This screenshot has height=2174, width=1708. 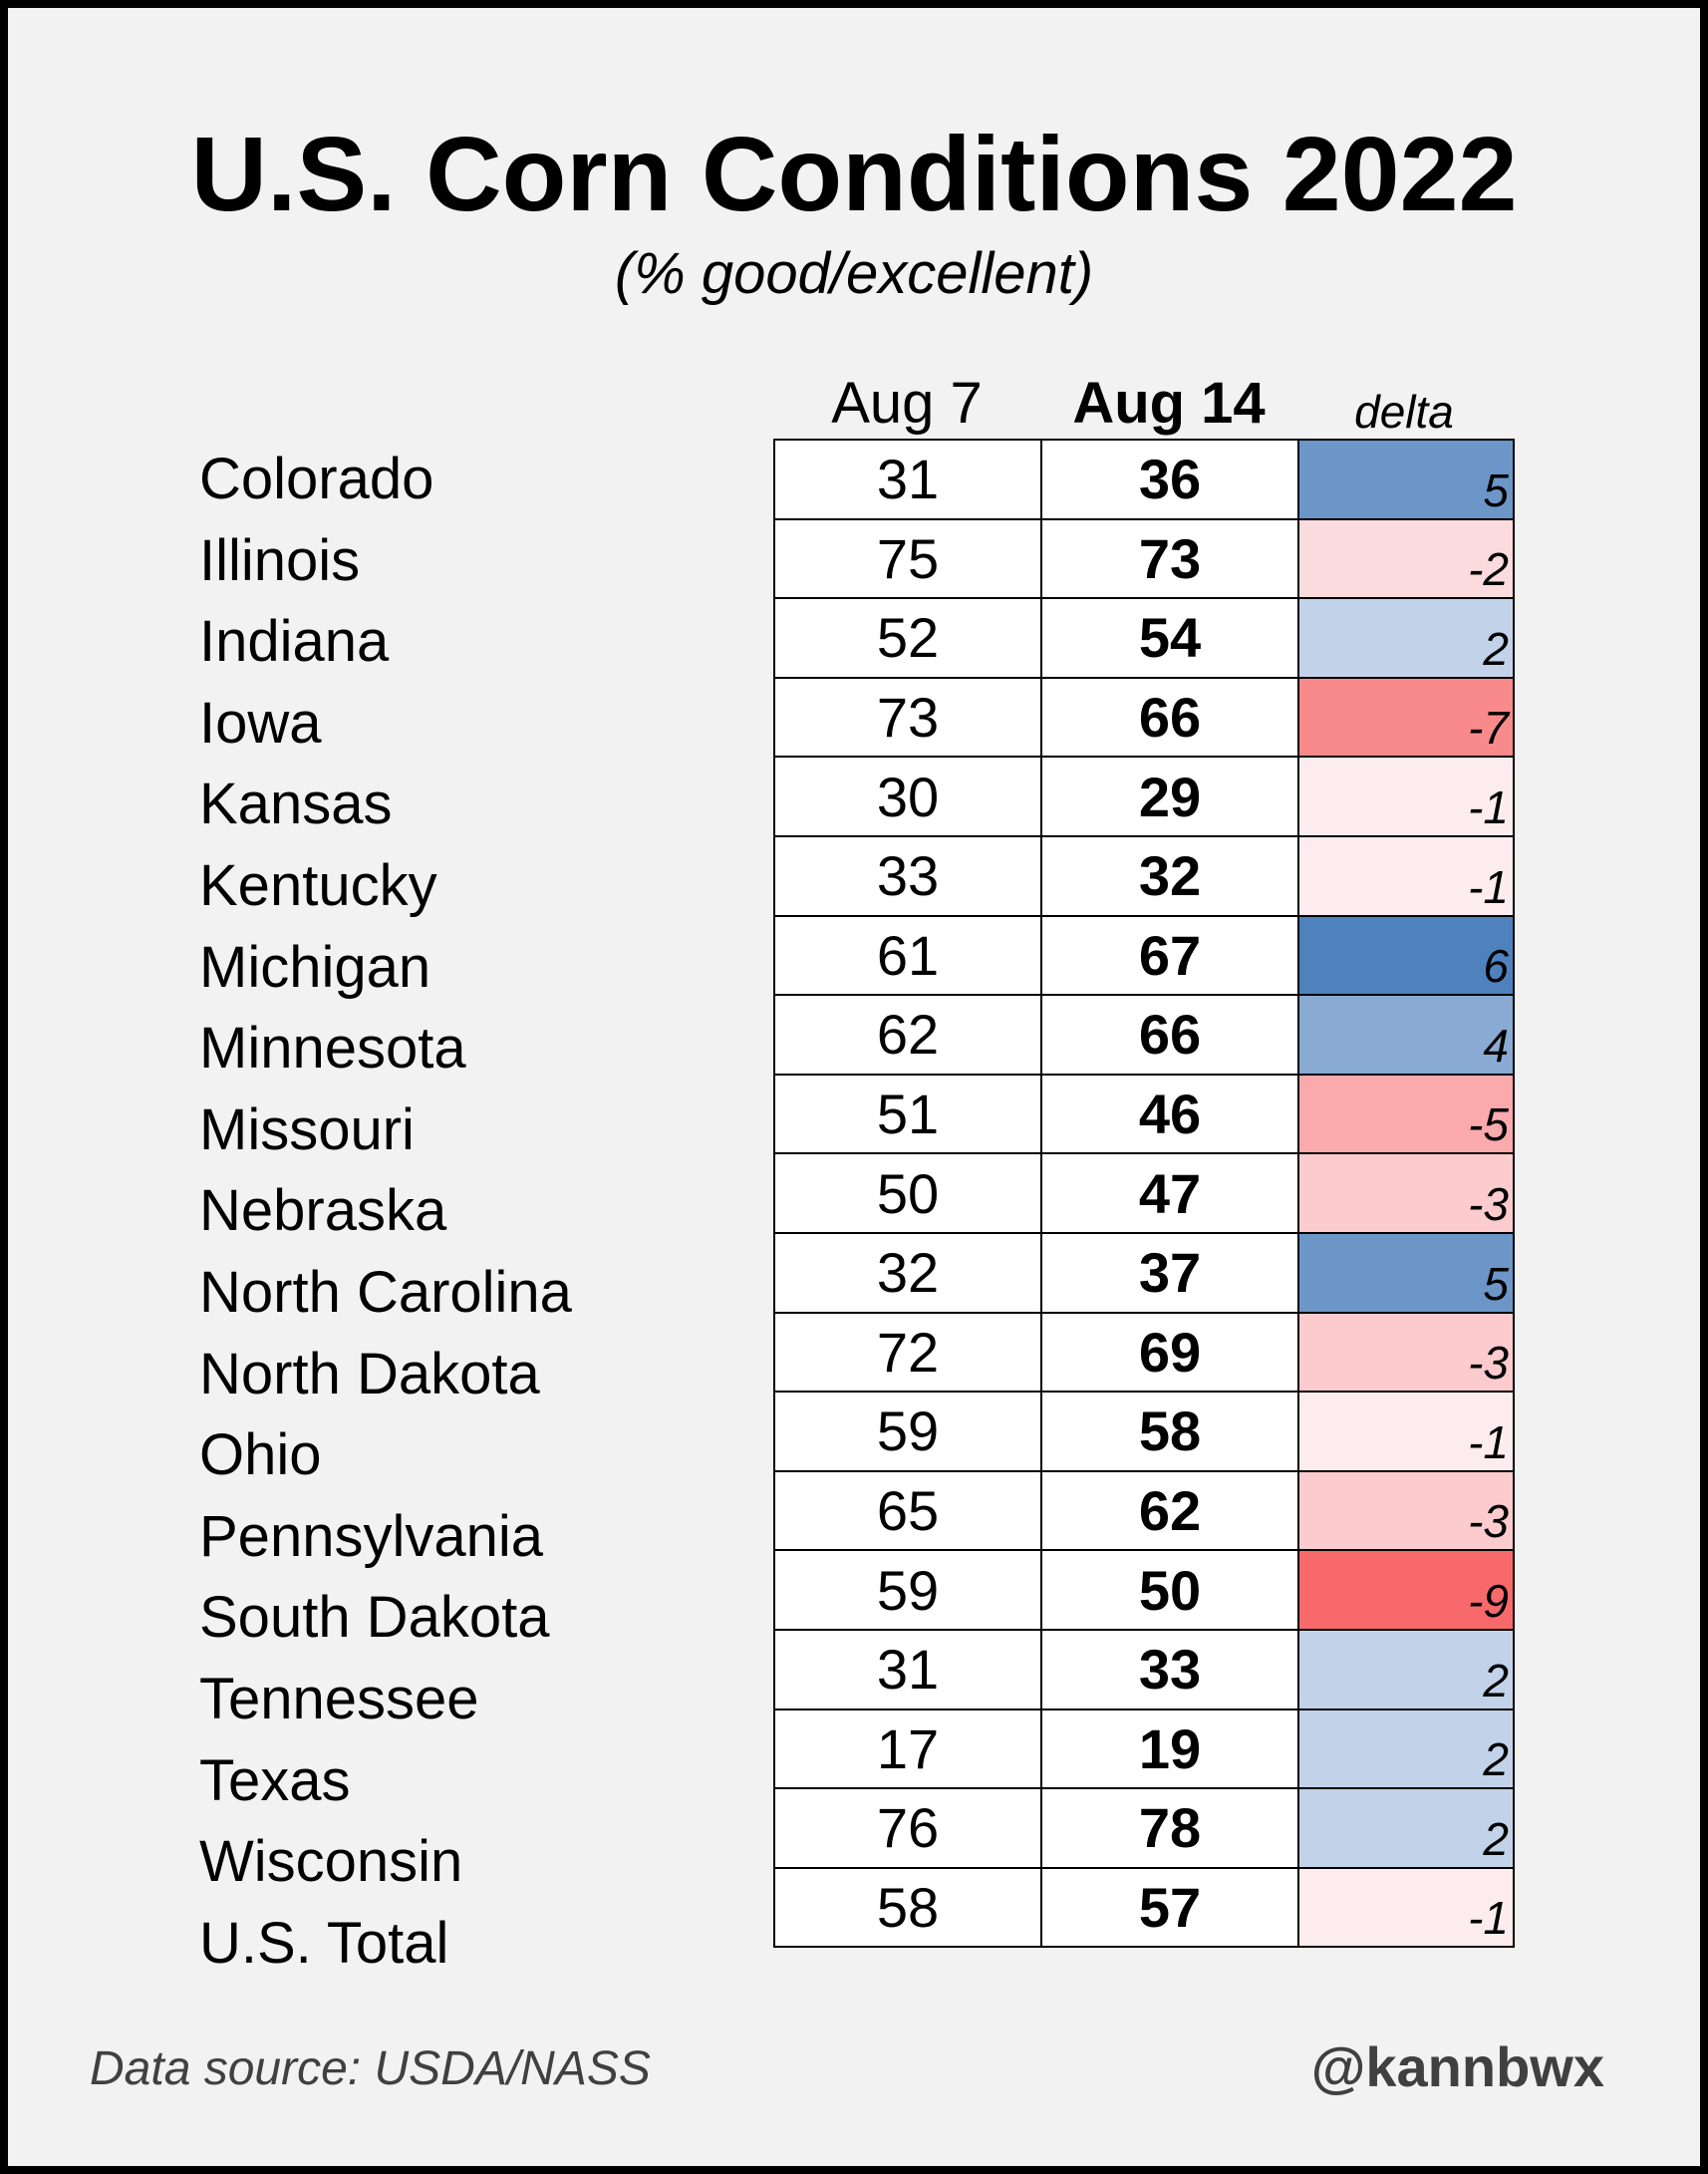 I want to click on table-row: 58 57 -1, so click(x=1144, y=1907).